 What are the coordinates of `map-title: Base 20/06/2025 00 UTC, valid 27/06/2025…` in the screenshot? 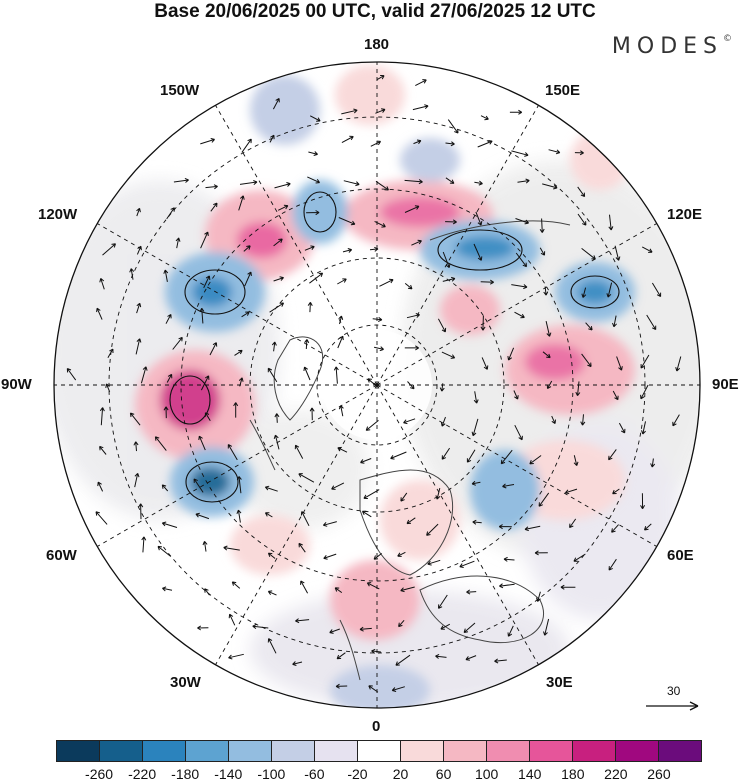 It's located at (375, 11).